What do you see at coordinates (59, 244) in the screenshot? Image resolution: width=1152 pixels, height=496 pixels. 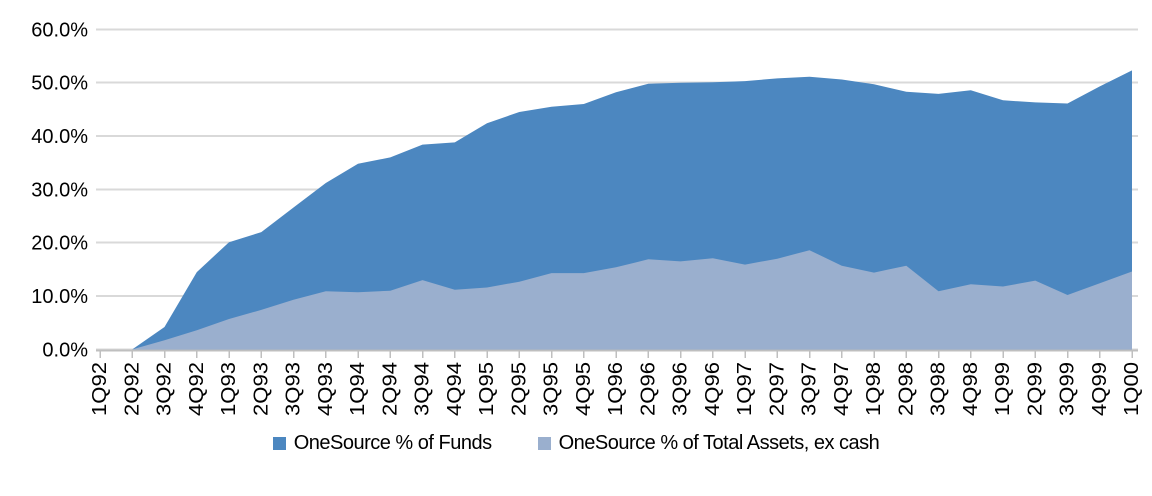 I see `y-axis-label: 20.0%` at bounding box center [59, 244].